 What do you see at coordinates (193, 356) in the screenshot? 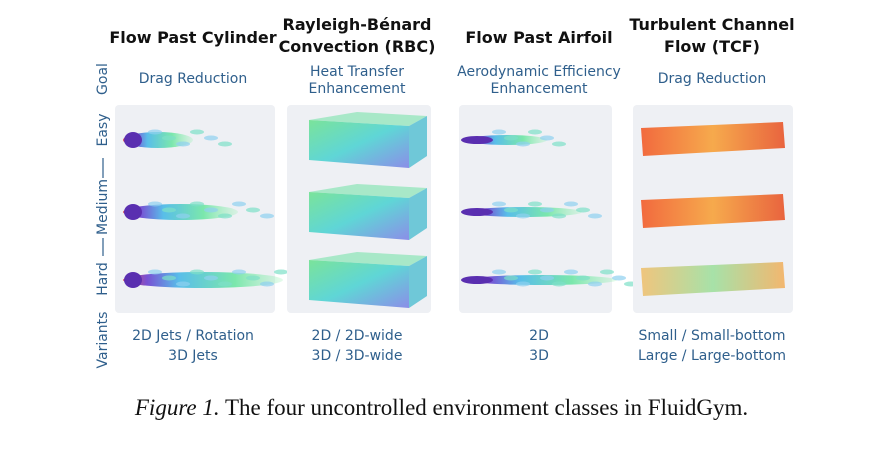
I see `variant-text: 3D Jets` at bounding box center [193, 356].